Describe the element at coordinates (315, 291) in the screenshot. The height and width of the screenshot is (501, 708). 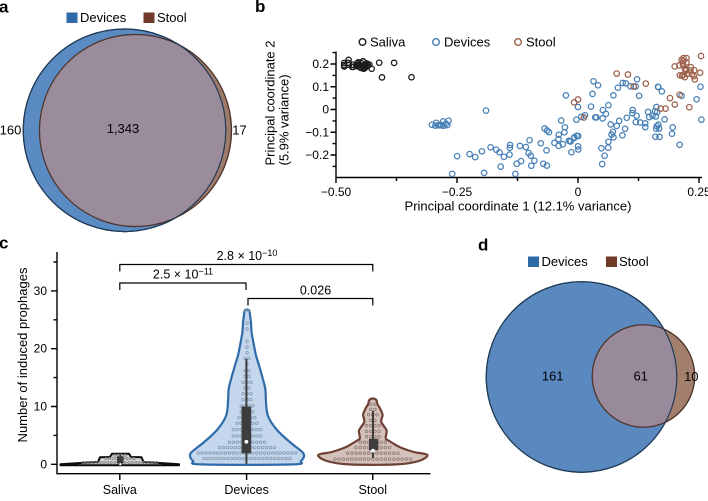
I see `svg-text: 0.026` at that location.